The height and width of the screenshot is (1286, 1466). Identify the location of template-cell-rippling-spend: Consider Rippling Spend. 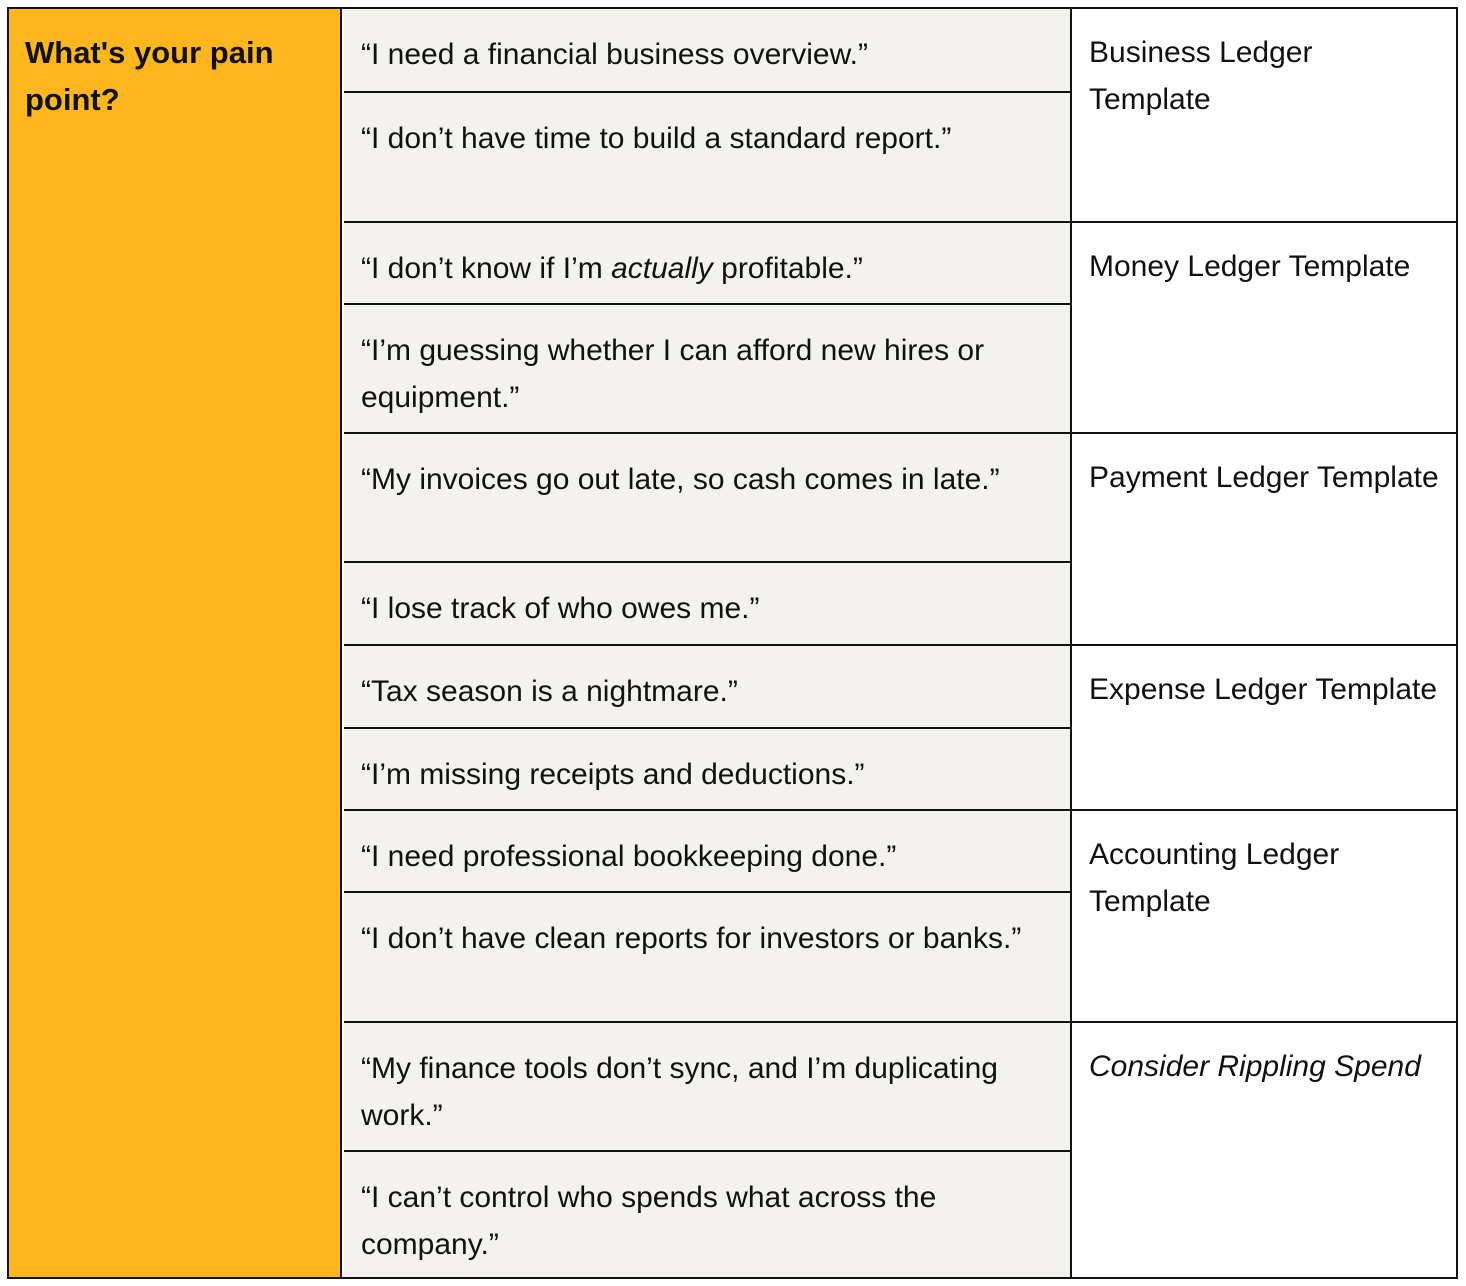
(1263, 1150).